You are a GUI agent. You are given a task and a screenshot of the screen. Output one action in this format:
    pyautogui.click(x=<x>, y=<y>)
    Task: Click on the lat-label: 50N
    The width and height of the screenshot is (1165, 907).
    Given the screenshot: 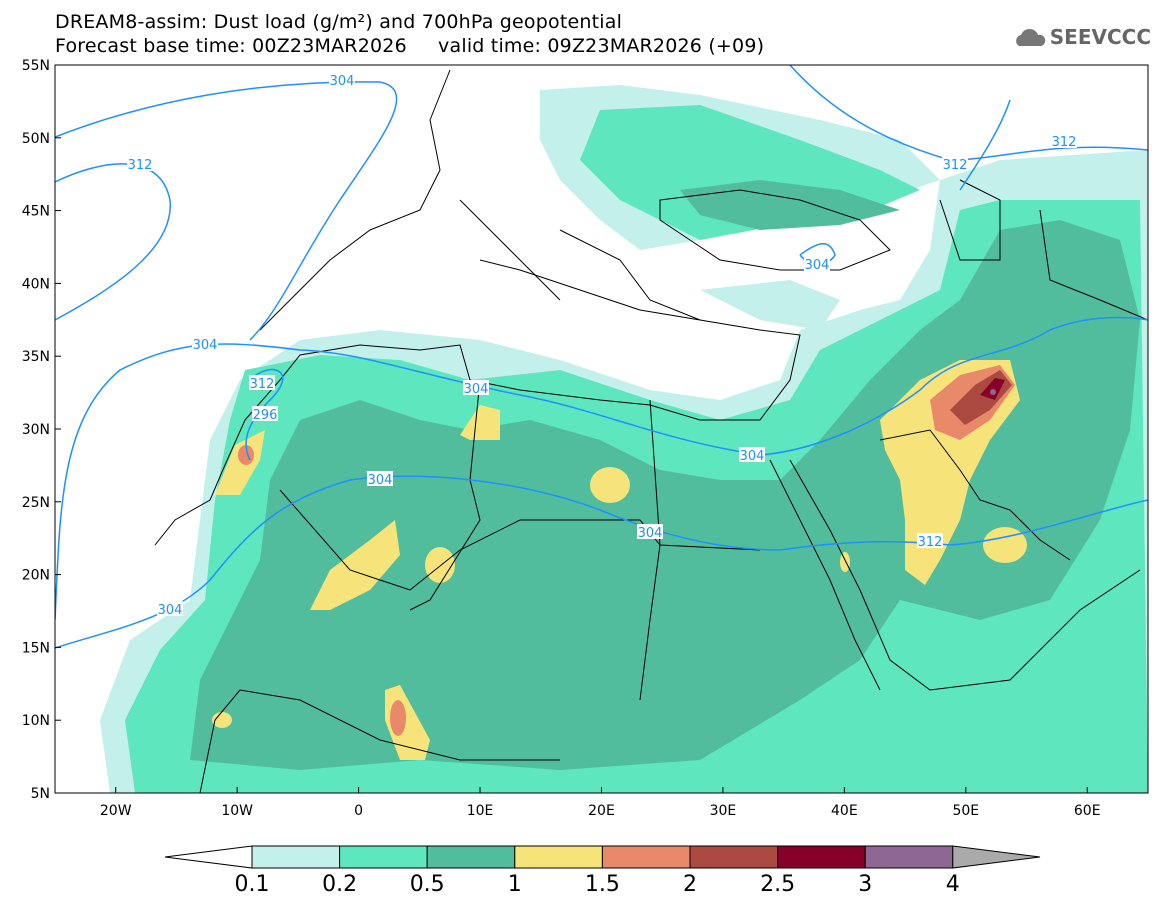 What is the action you would take?
    pyautogui.click(x=36, y=139)
    